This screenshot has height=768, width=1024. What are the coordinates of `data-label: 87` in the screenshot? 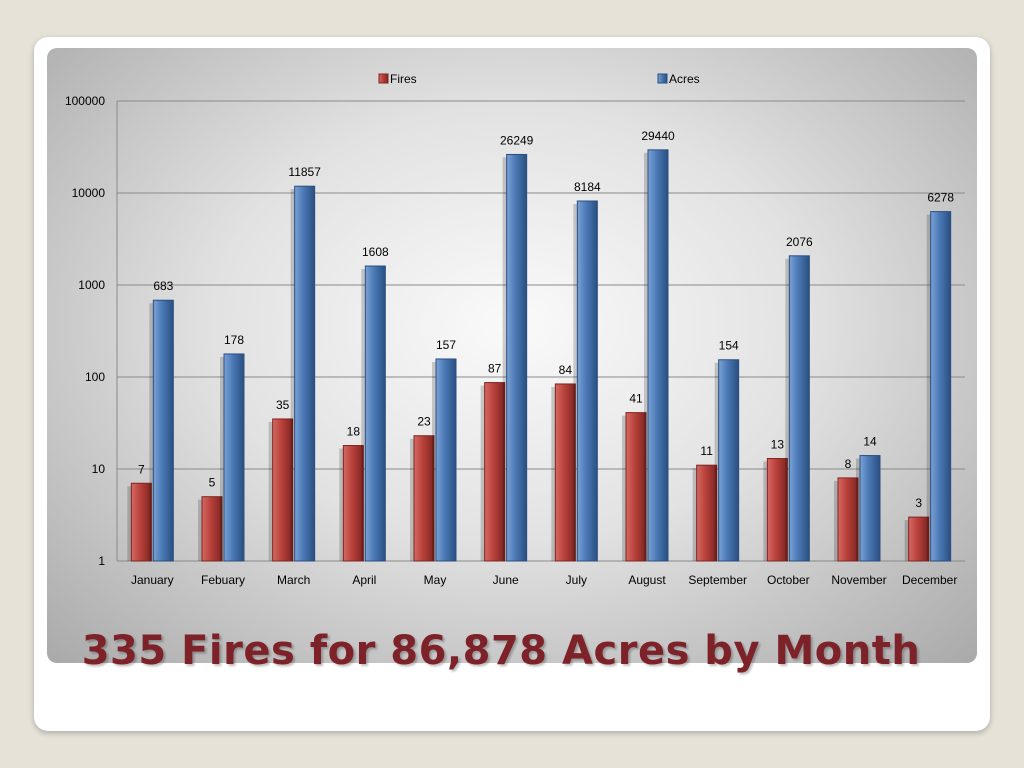 It's located at (495, 369).